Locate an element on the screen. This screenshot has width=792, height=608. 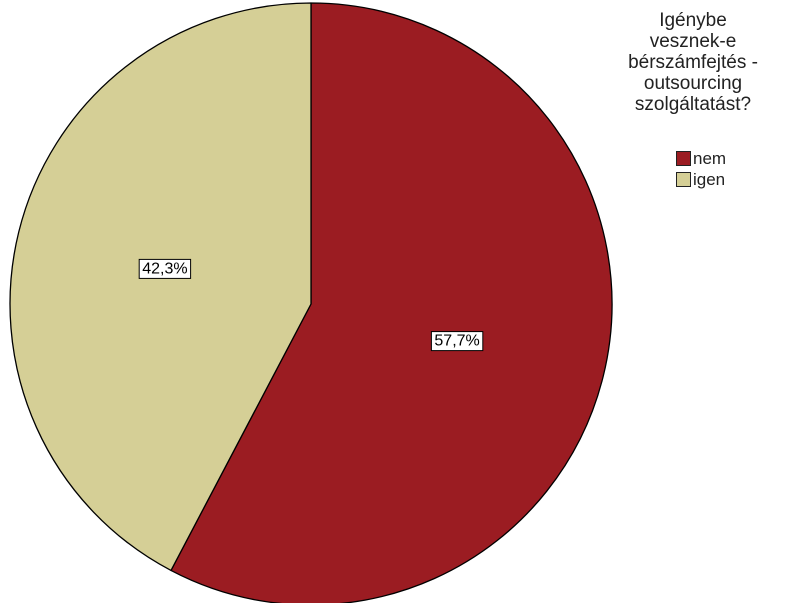
slice-value-text: 42,3% is located at coordinates (164, 268).